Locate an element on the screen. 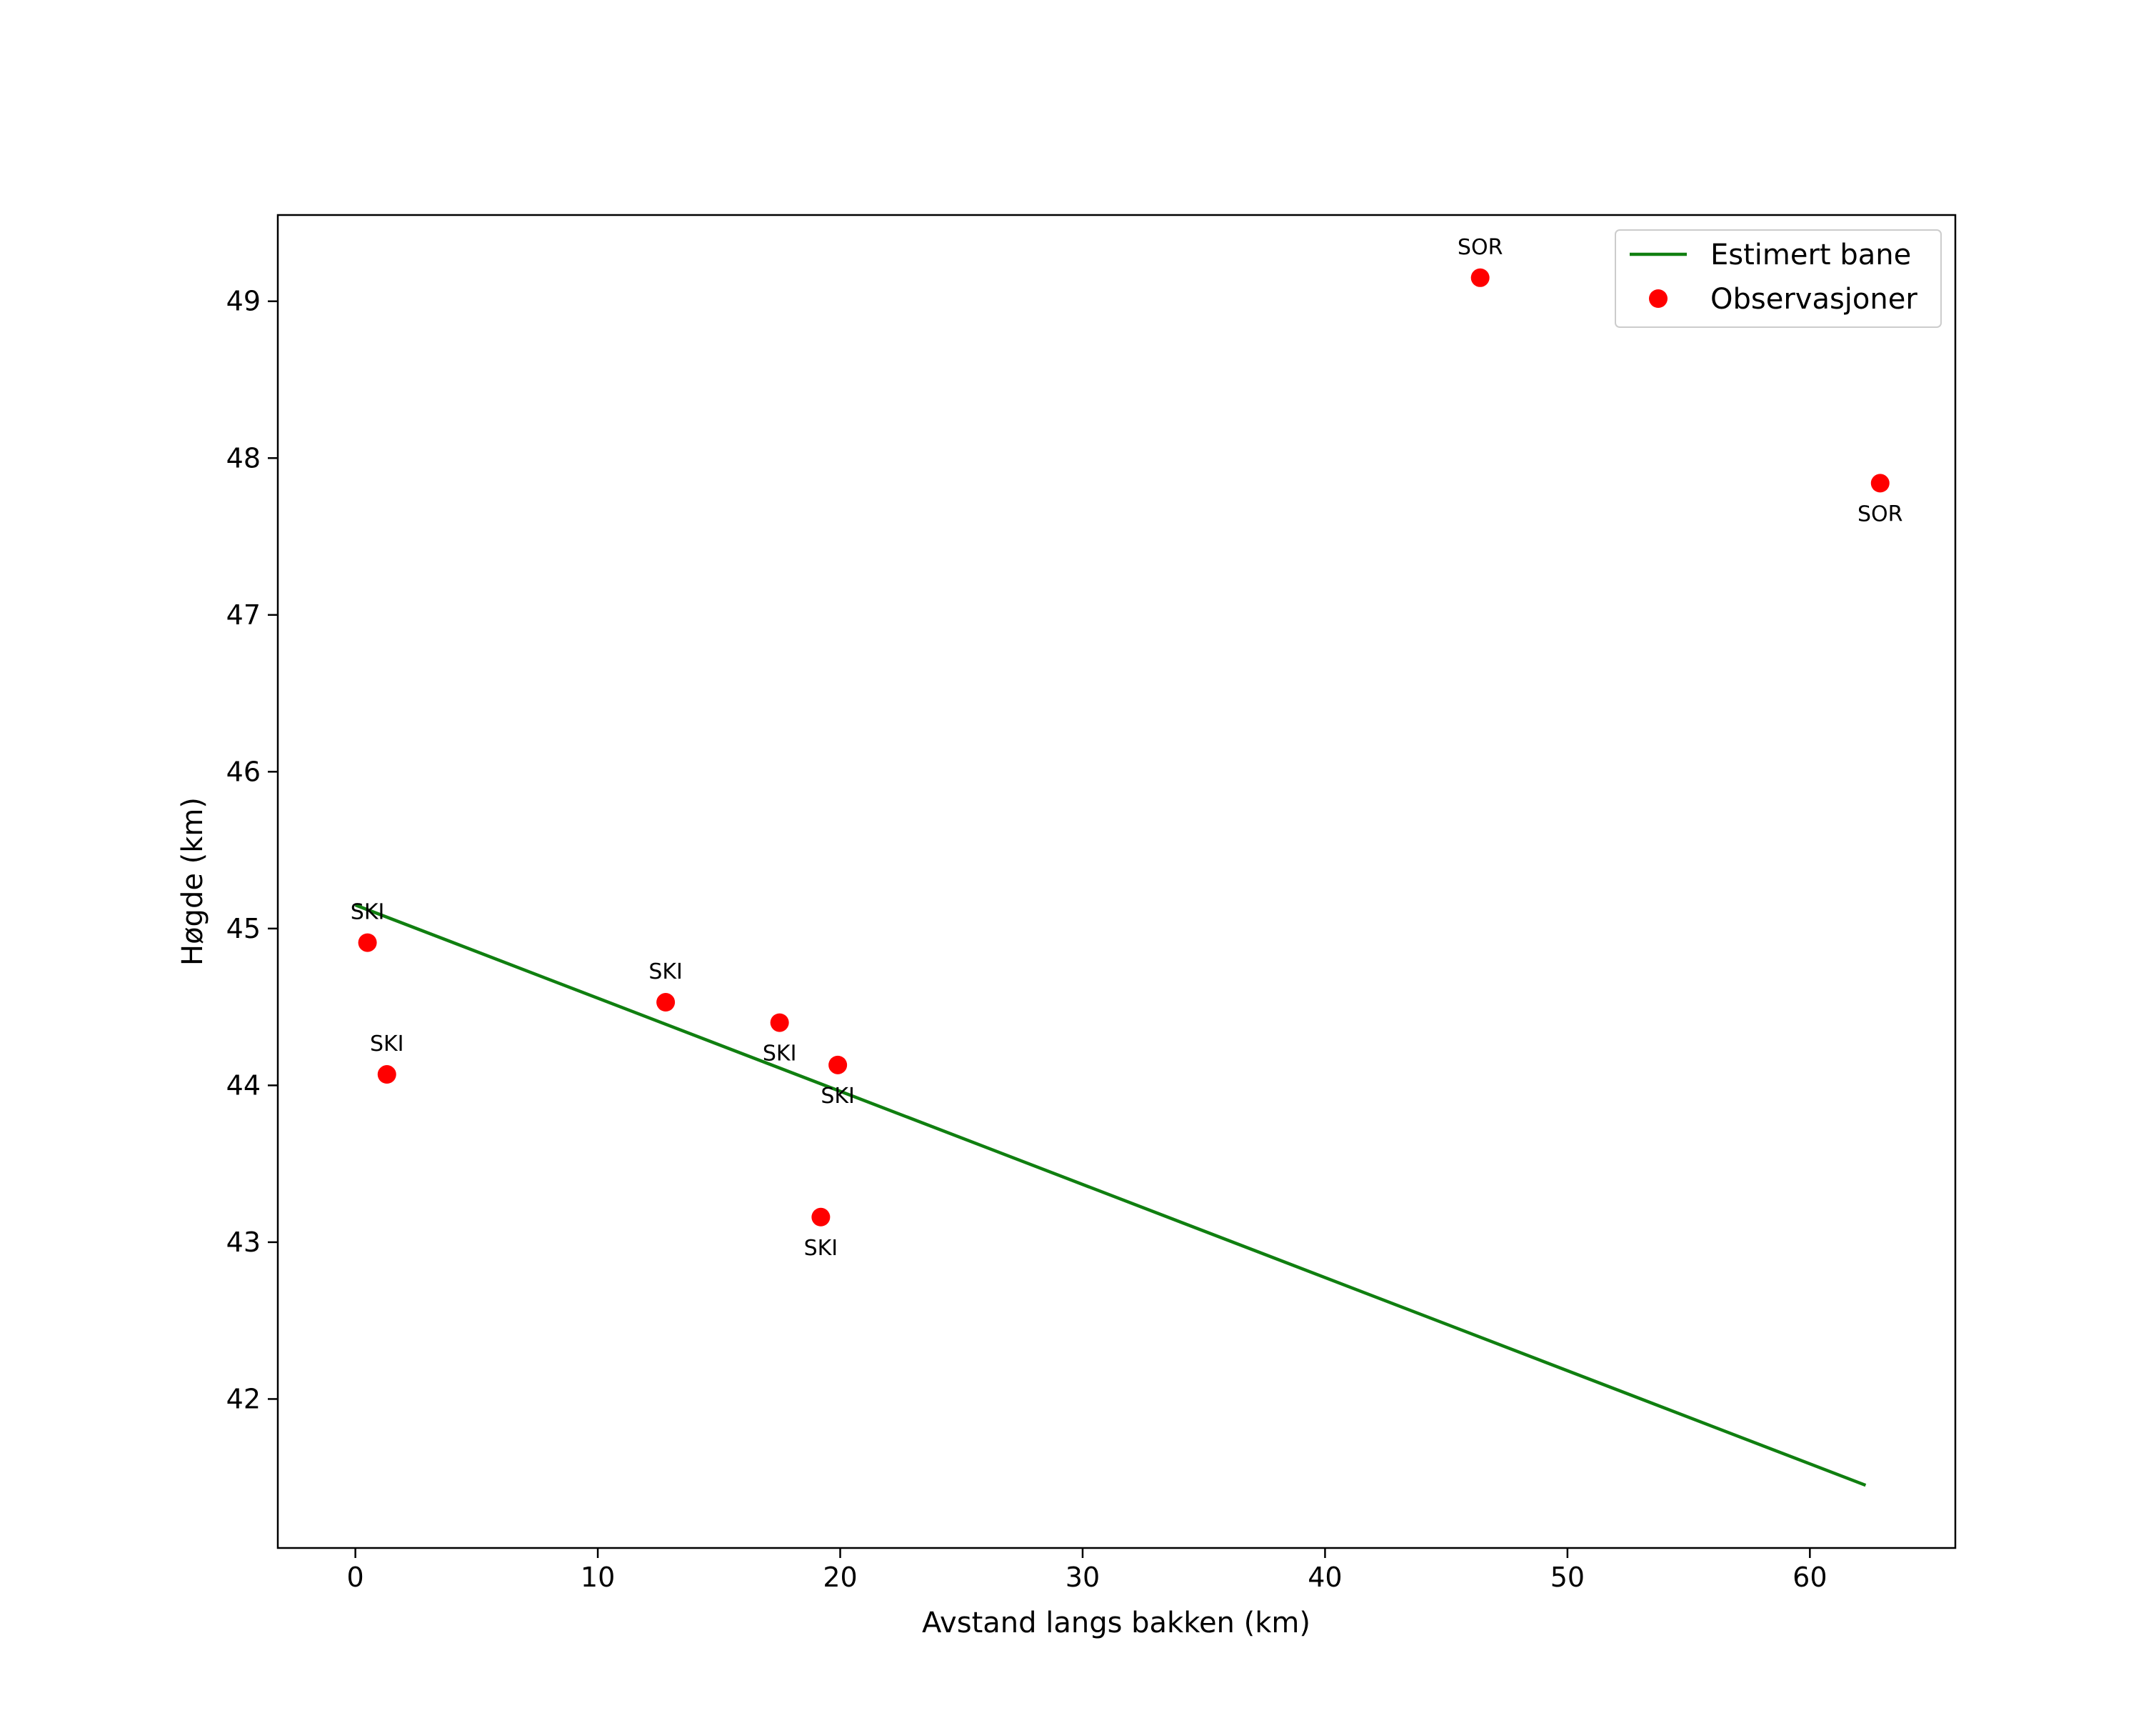 This screenshot has width=2156, height=1728. y-tick-label: 42 is located at coordinates (244, 1398).